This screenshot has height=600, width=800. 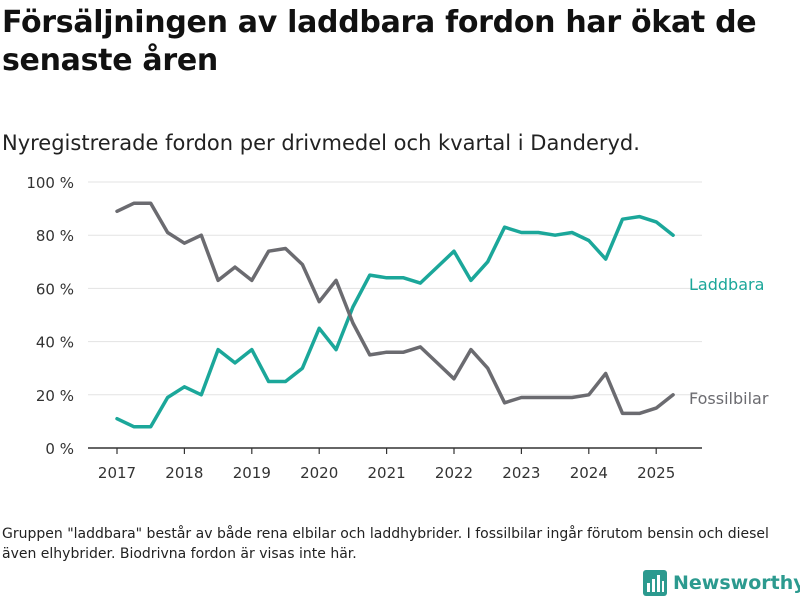 I want to click on series-label-fossilbilar: Fossilbilar, so click(x=729, y=398).